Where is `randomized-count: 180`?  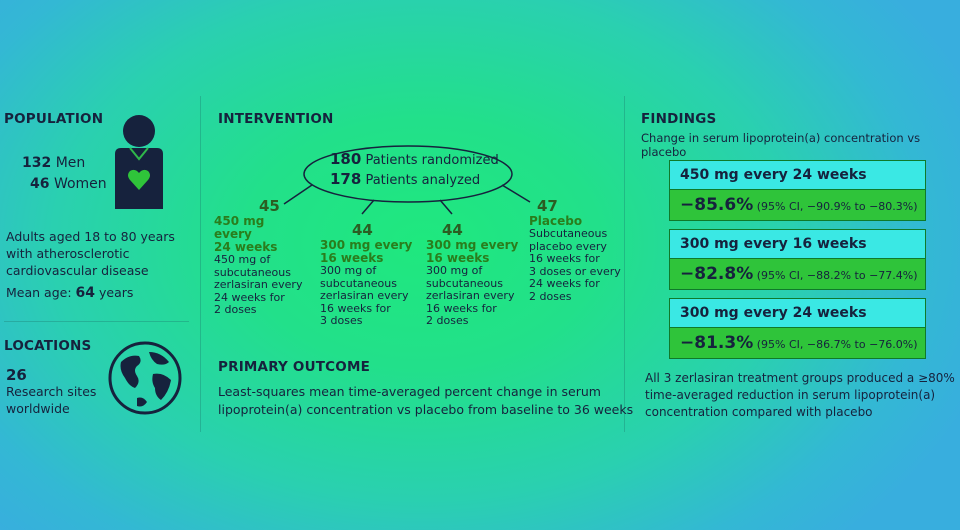
randomized-count: 180 is located at coordinates (346, 159).